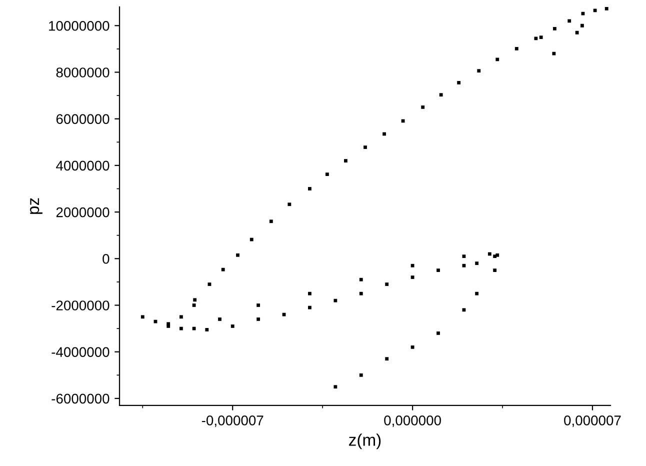 This screenshot has height=466, width=646. I want to click on y-tick-label: 6000000, so click(83, 119).